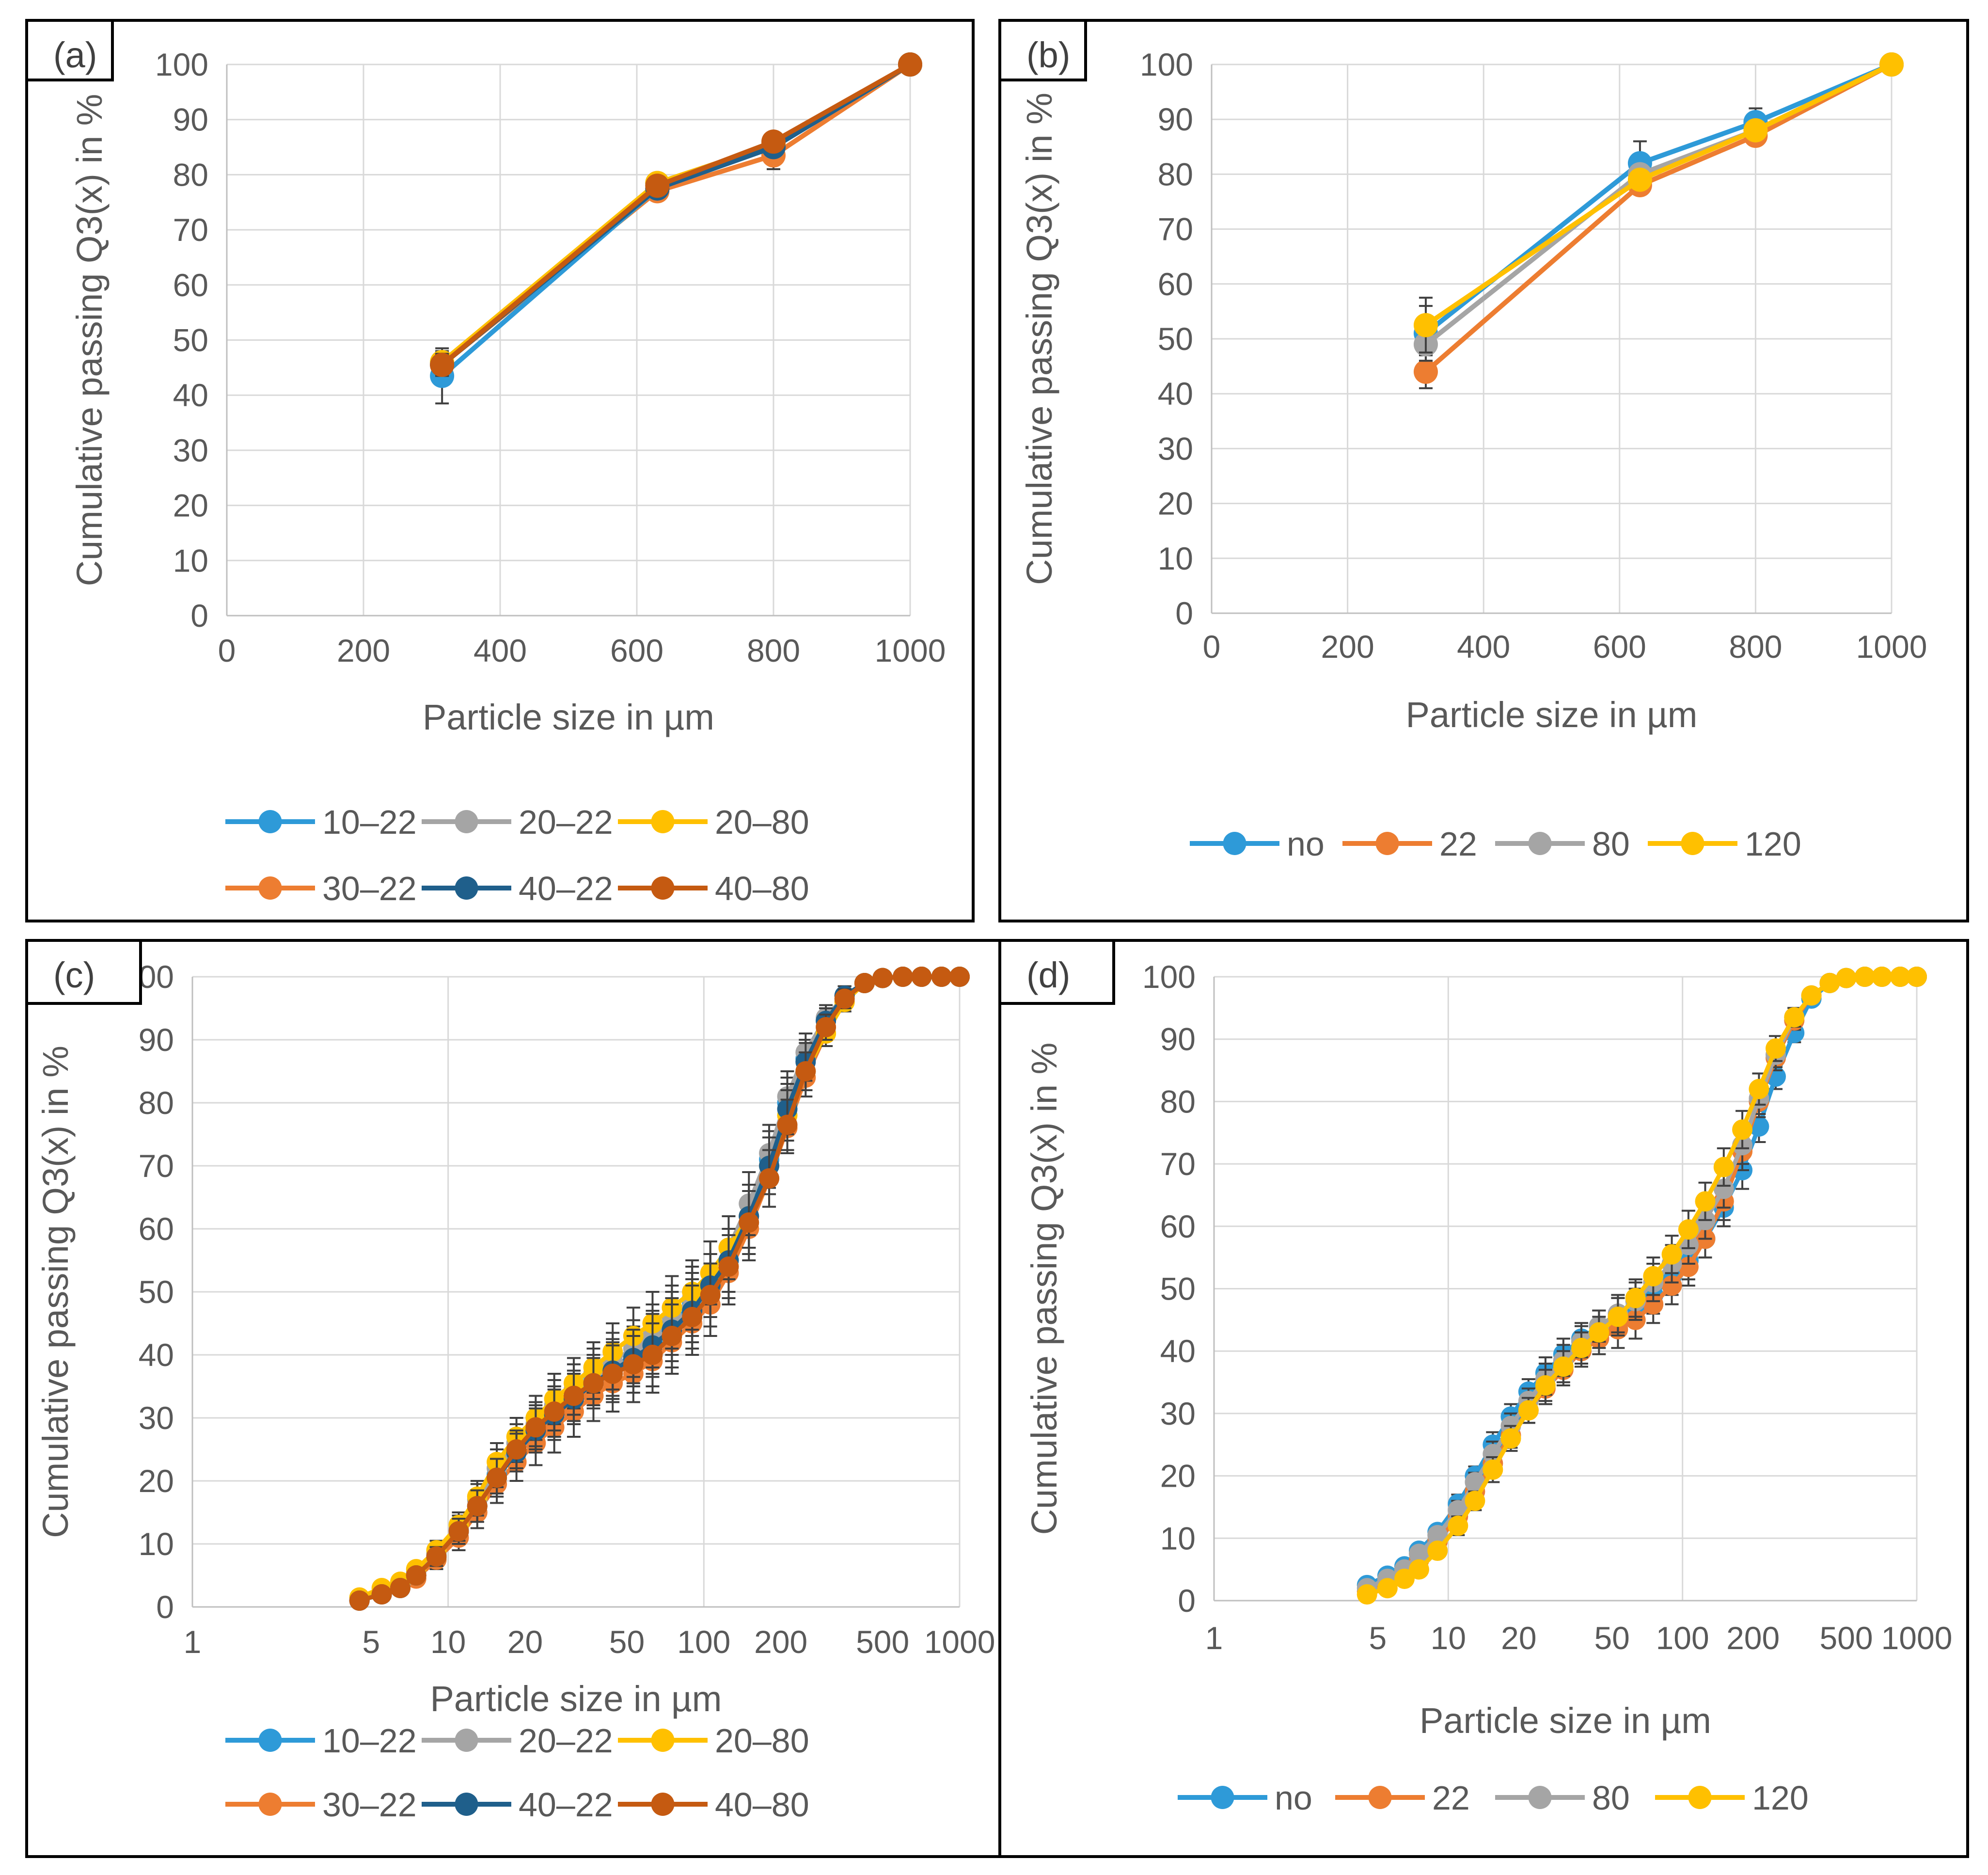 This screenshot has width=1988, height=1875. What do you see at coordinates (181, 64) in the screenshot?
I see `y-tick-label: 100` at bounding box center [181, 64].